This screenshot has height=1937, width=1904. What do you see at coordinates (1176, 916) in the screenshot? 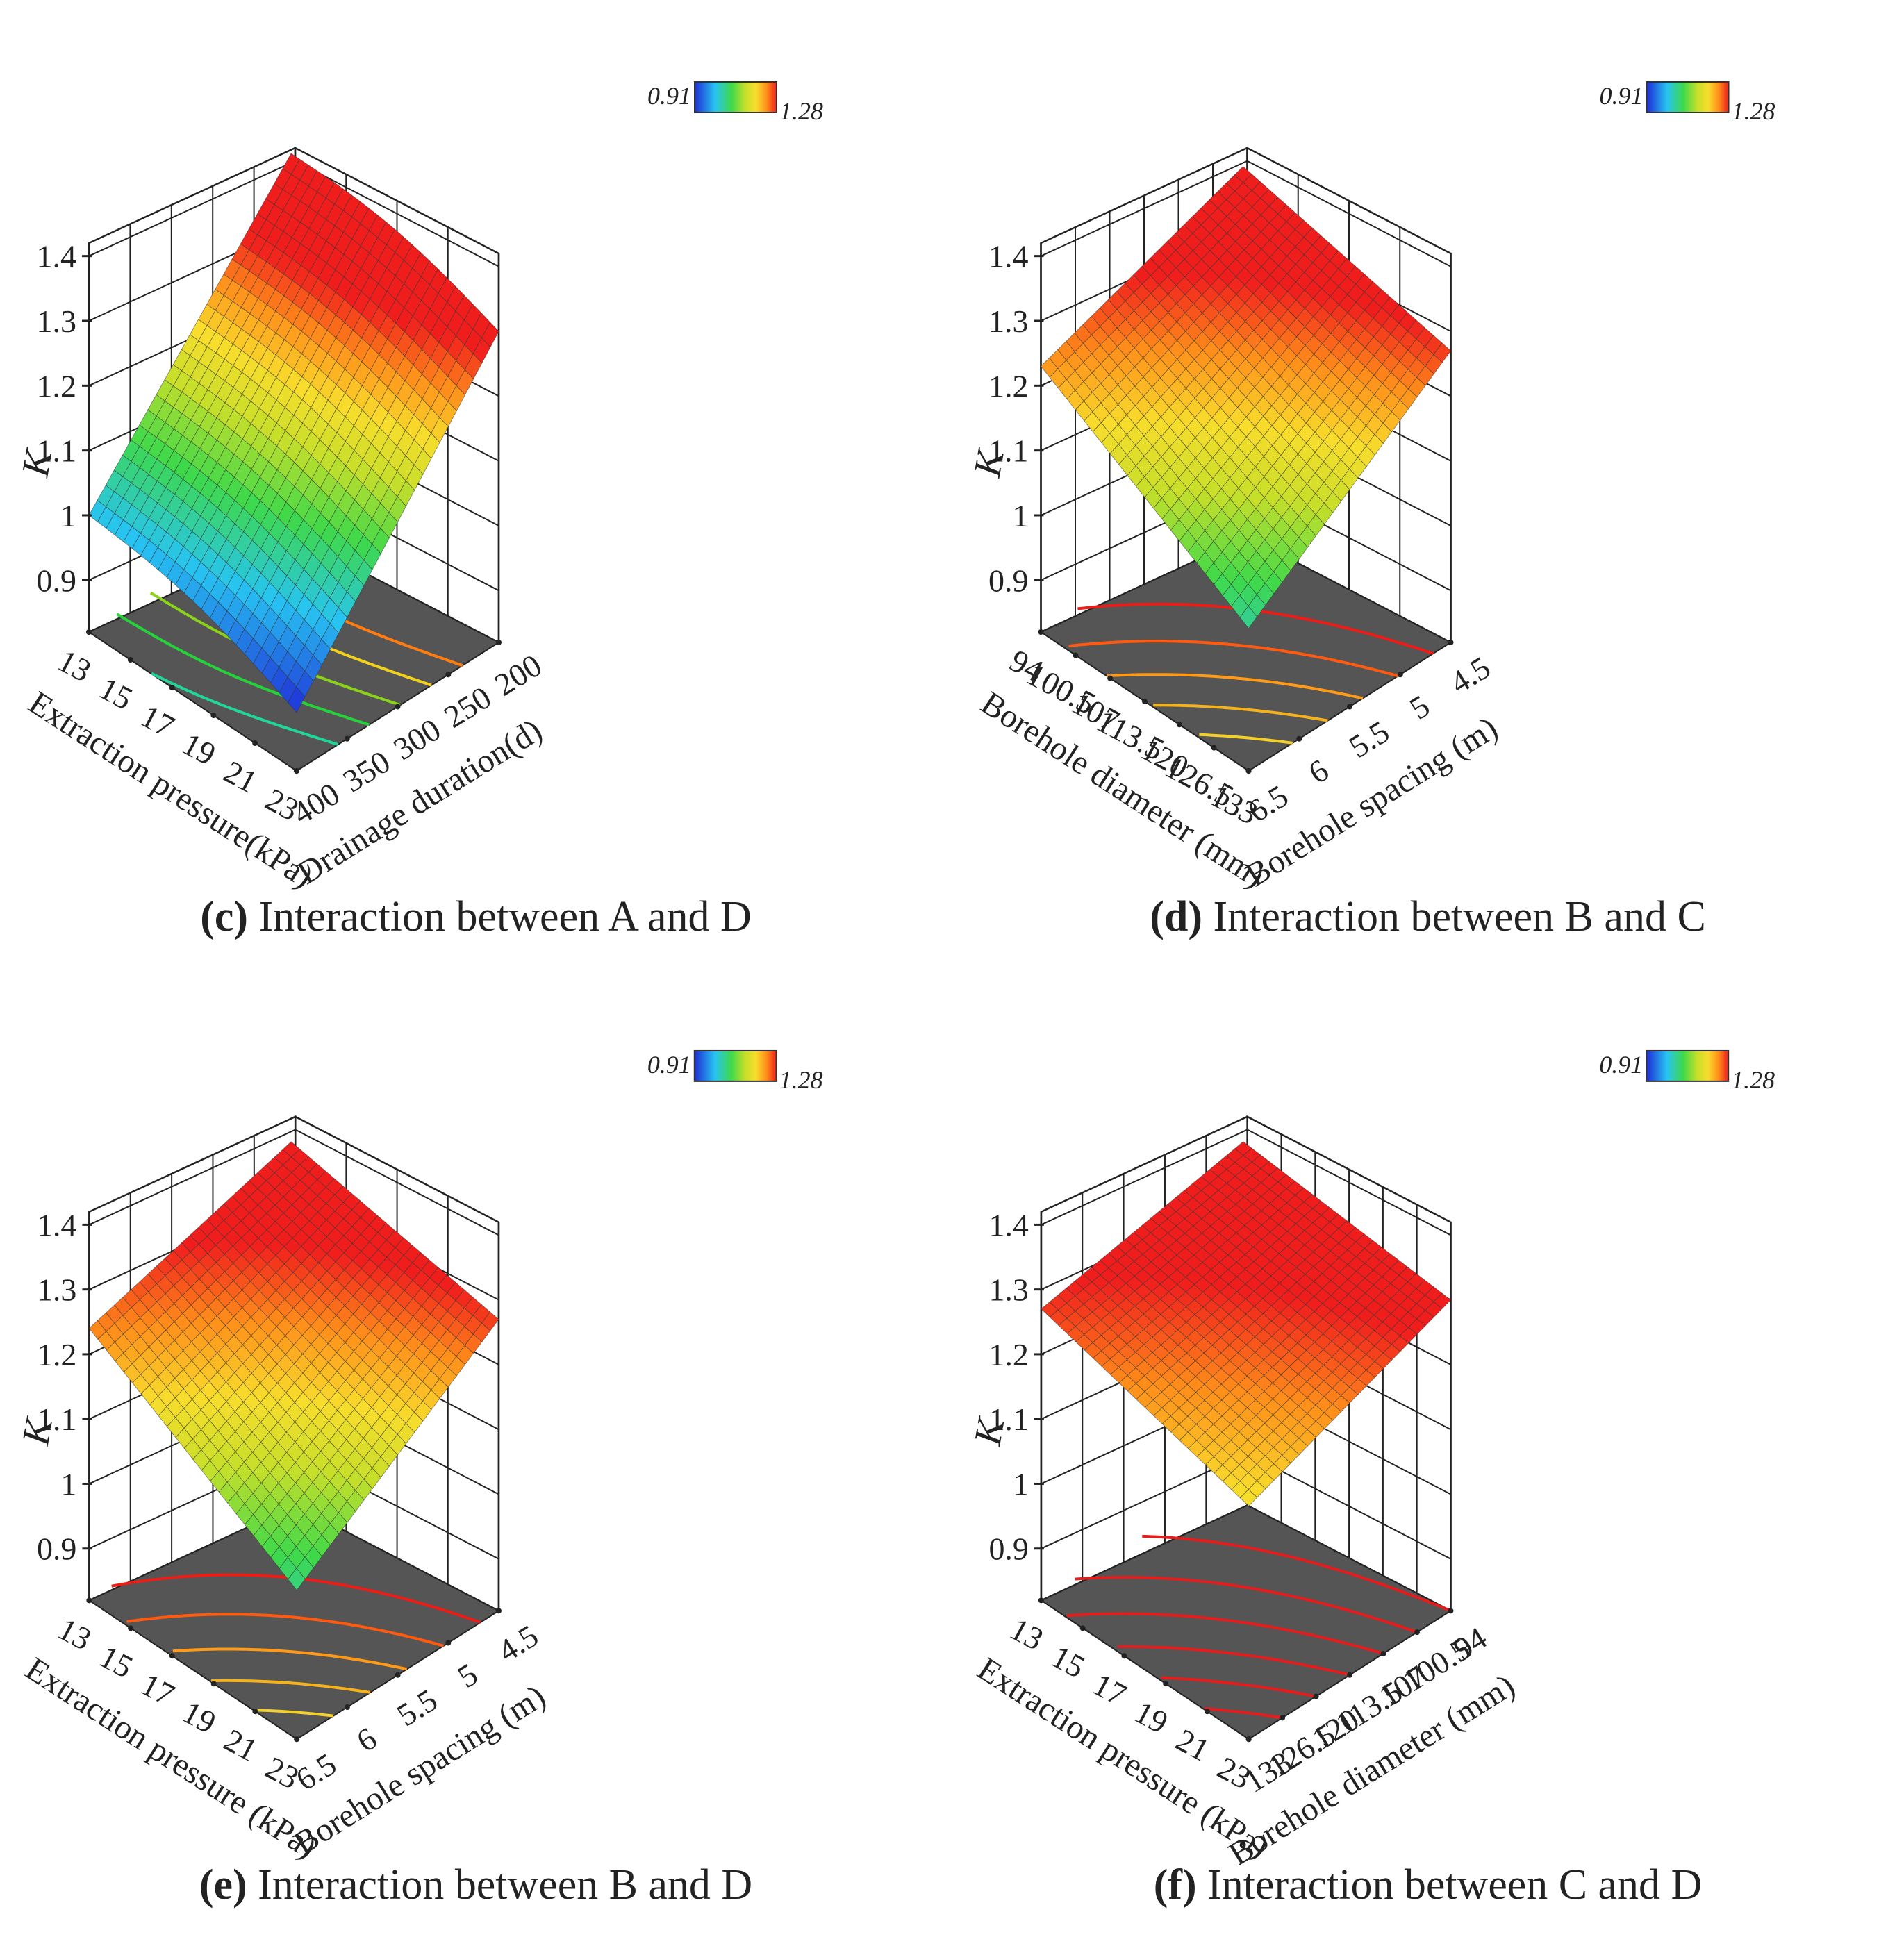
I see `caption-letter: (d)` at bounding box center [1176, 916].